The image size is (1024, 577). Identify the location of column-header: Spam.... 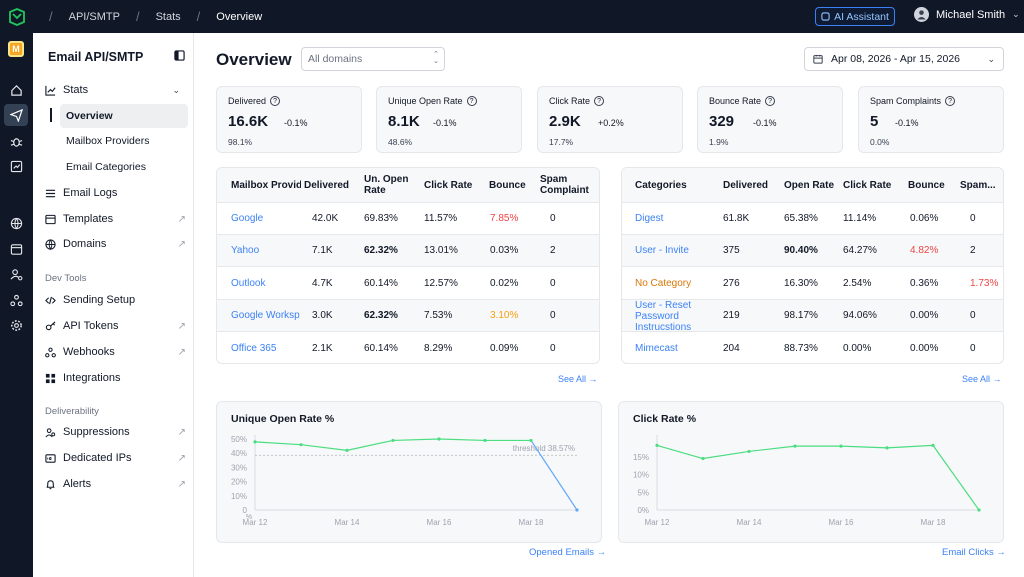
(978, 185).